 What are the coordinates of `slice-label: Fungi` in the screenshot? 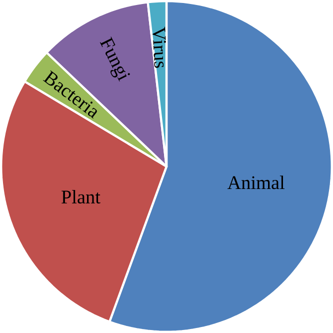 It's located at (115, 59).